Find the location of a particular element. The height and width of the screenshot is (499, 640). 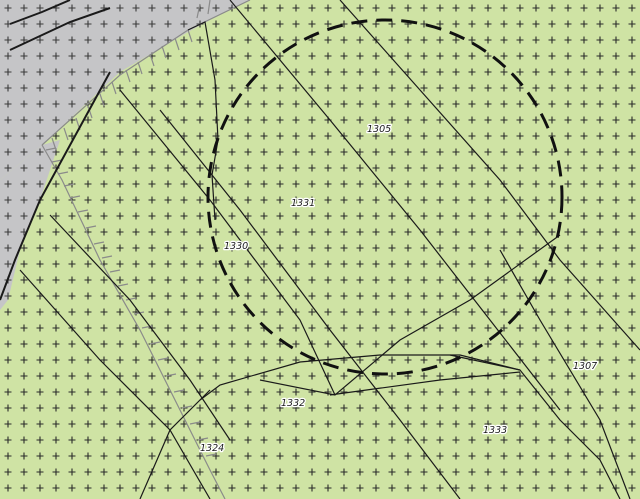

zone-boundary is located at coordinates (55, 150).